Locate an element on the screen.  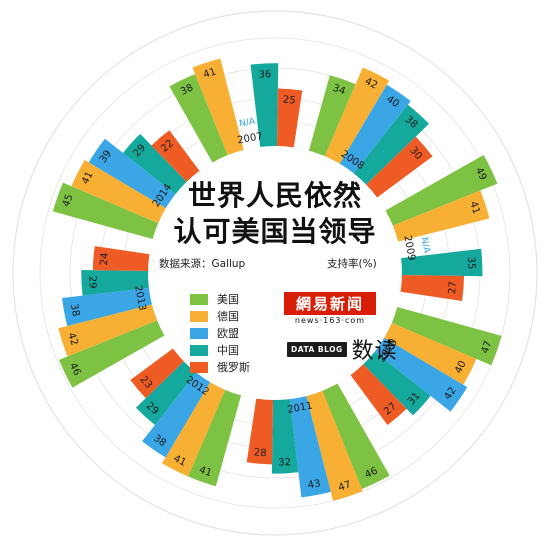
legend-label-germany: 德国 is located at coordinates (228, 316).